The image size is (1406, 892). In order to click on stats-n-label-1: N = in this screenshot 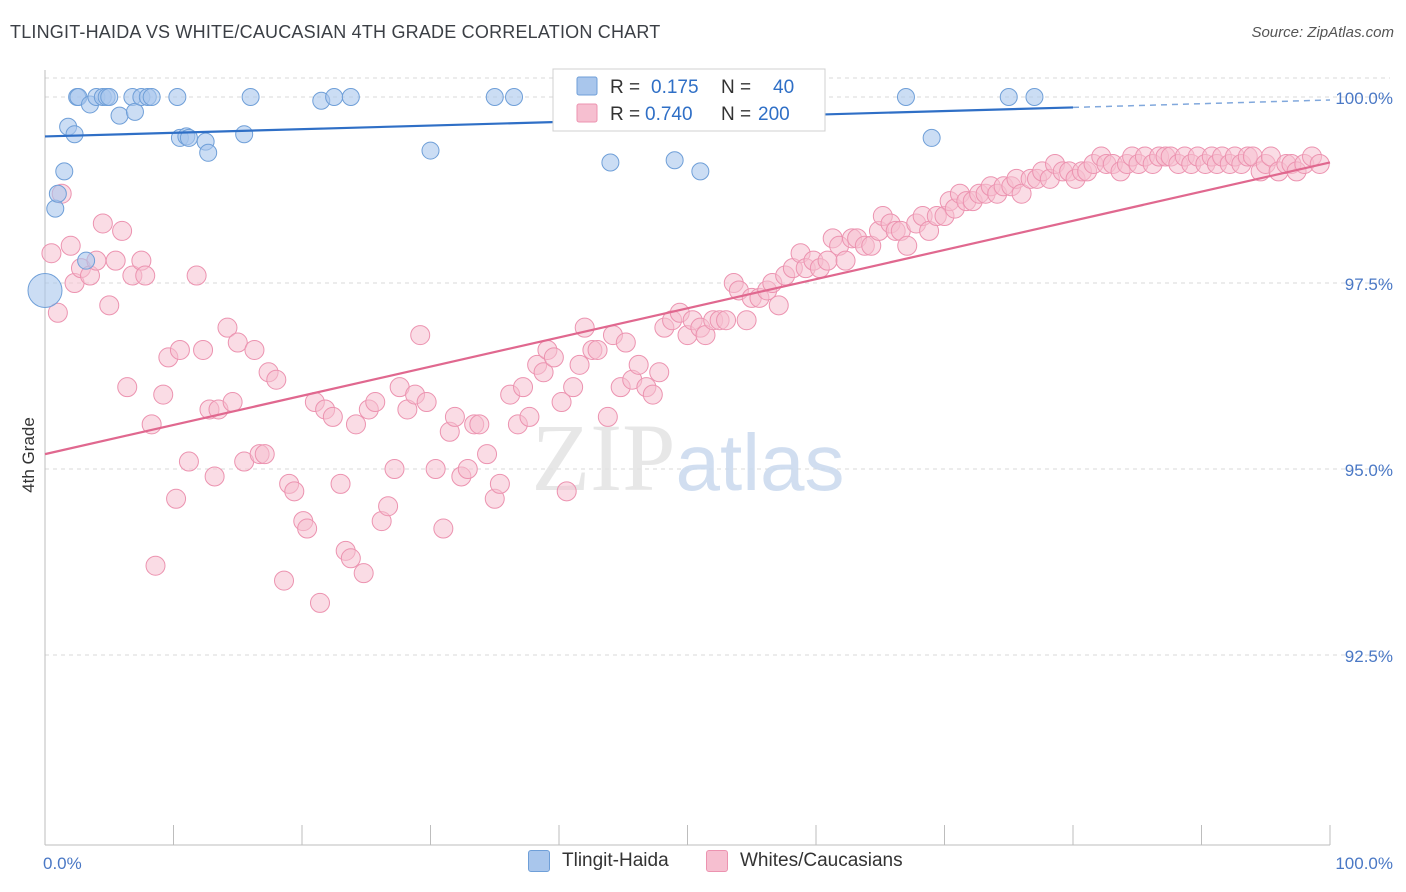, I will do `click(736, 87)`.